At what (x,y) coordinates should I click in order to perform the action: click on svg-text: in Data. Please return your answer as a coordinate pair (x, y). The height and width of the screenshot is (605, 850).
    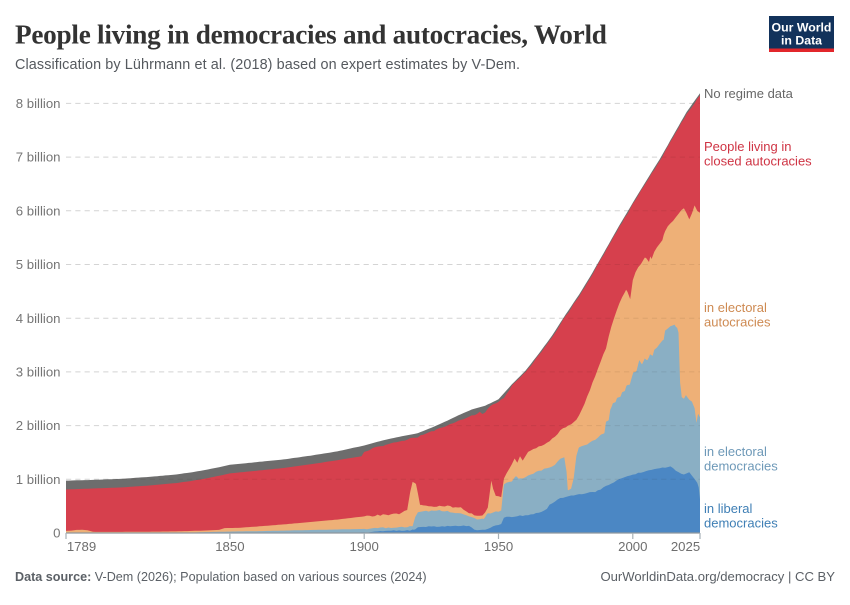
    Looking at the image, I should click on (801, 41).